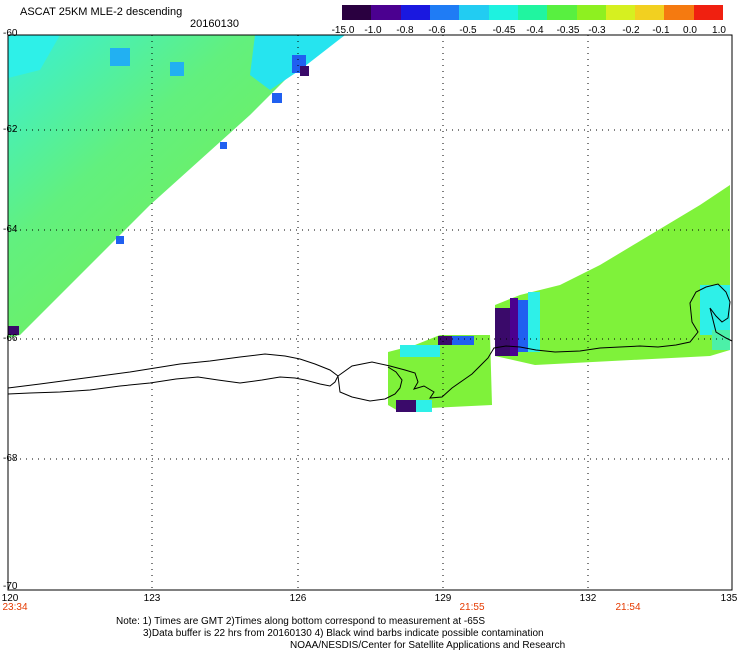 This screenshot has height=651, width=740. I want to click on colorbar-label: -0.3, so click(597, 30).